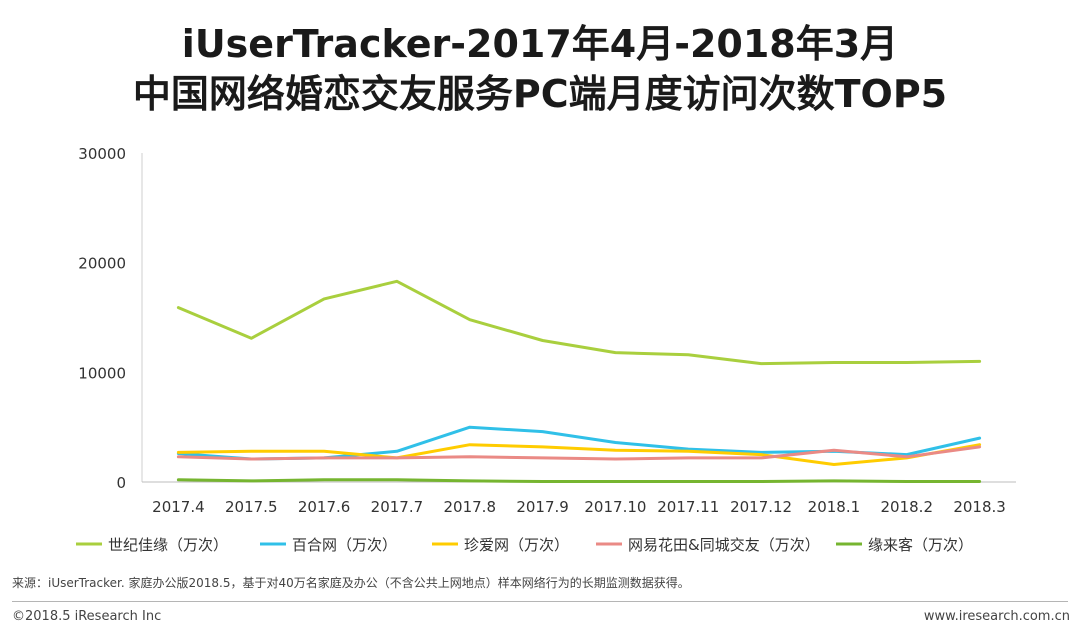  What do you see at coordinates (540, 94) in the screenshot?
I see `chart-title-line-2: 中国网络婚恋交友服务PC端月度访问次数TOP5` at bounding box center [540, 94].